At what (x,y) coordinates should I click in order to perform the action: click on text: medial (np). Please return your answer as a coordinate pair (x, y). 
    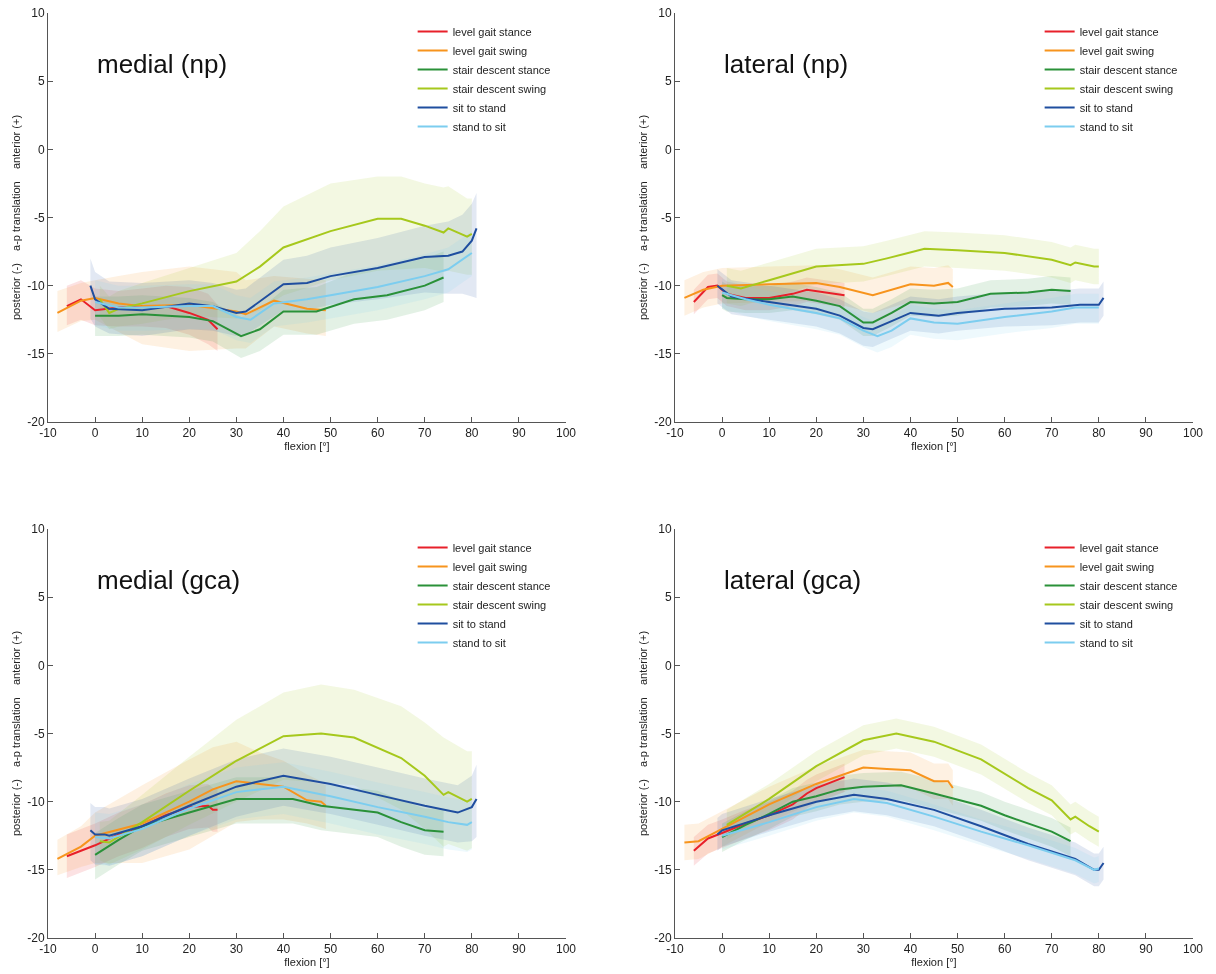
    Looking at the image, I should click on (162, 64).